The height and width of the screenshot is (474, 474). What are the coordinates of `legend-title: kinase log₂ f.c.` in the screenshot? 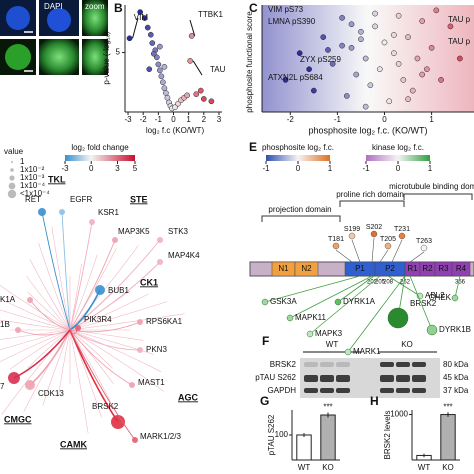 It's located at (398, 147).